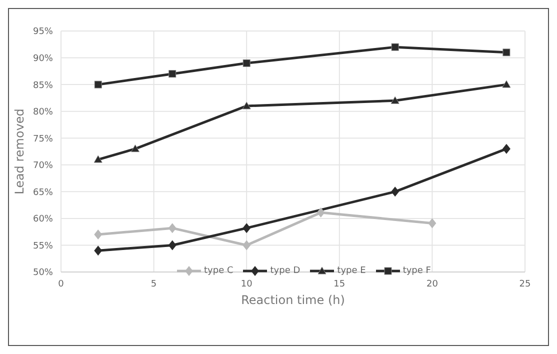 The image size is (557, 354). Describe the element at coordinates (43, 219) in the screenshot. I see `y-tick-label: 60%` at that location.